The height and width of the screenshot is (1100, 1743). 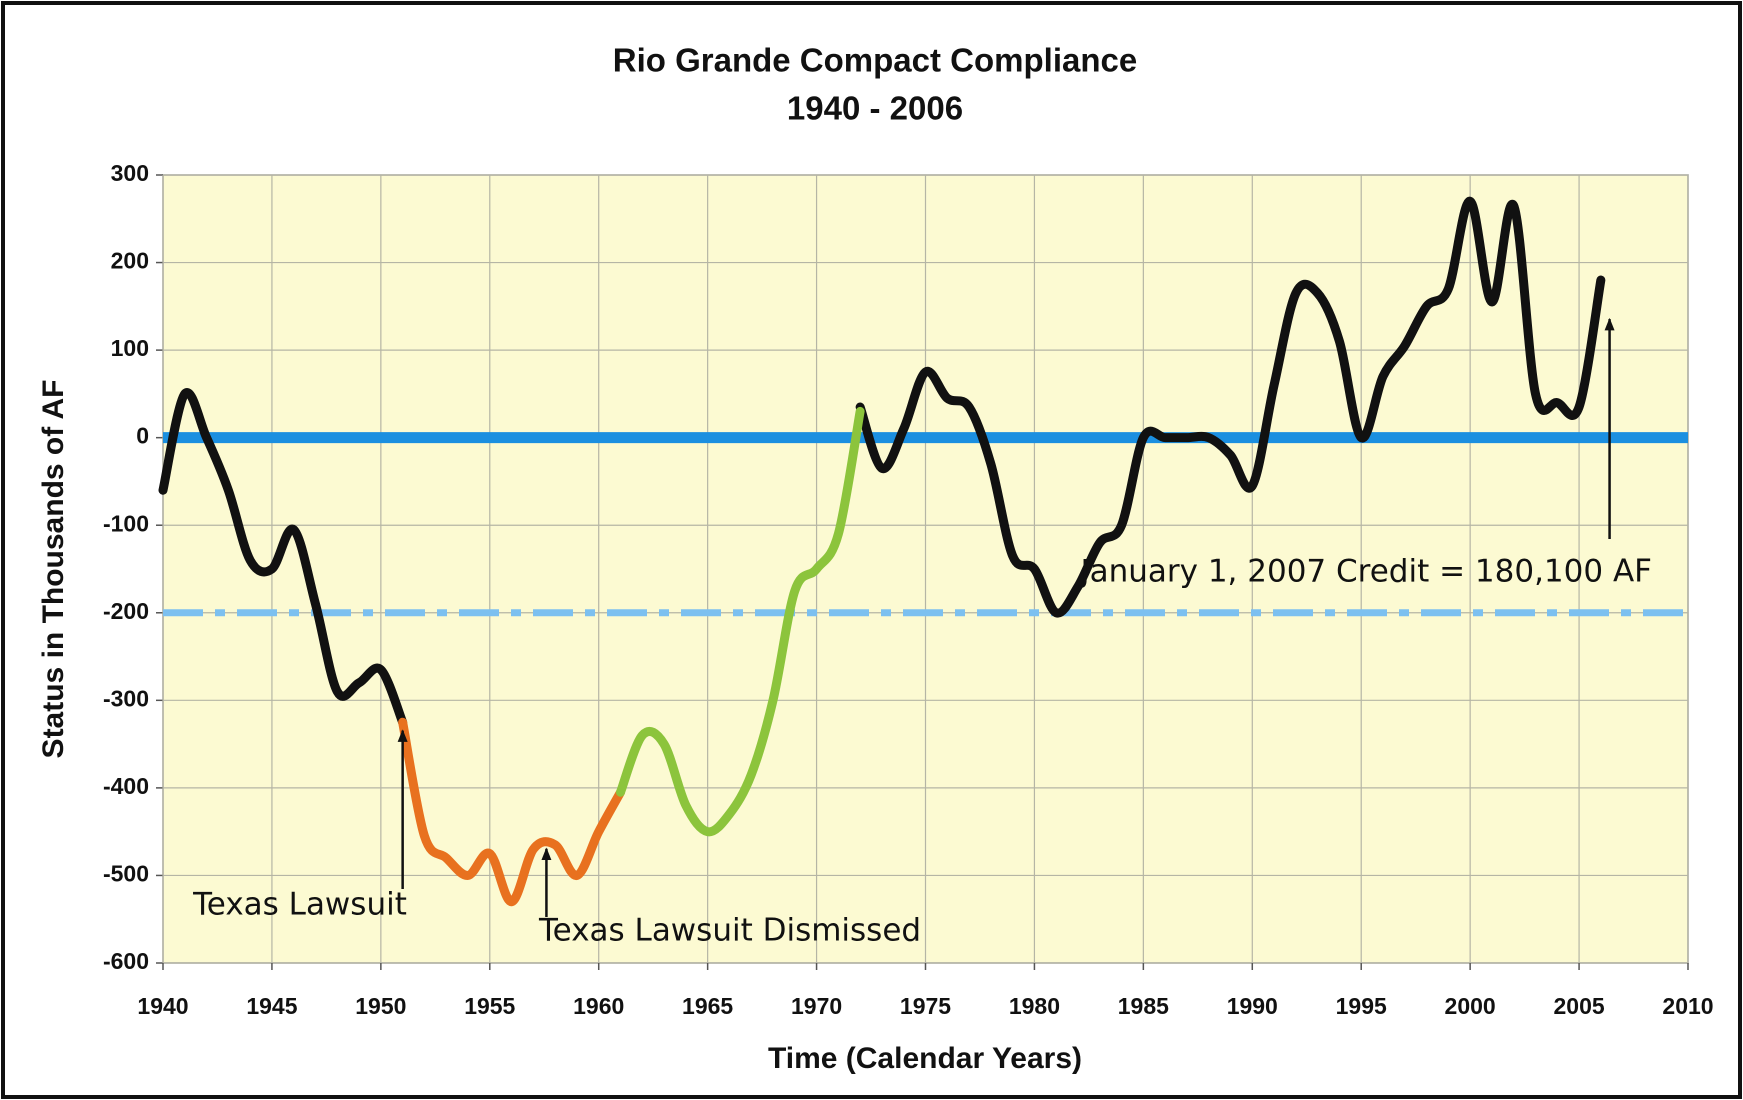 What do you see at coordinates (126, 874) in the screenshot?
I see `y-tick-label: -500` at bounding box center [126, 874].